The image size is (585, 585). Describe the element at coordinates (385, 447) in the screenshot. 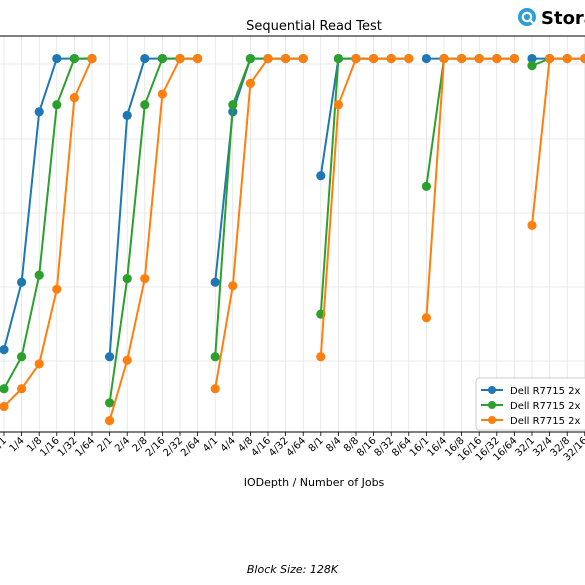

I see `x-tick-label: 8/32` at that location.